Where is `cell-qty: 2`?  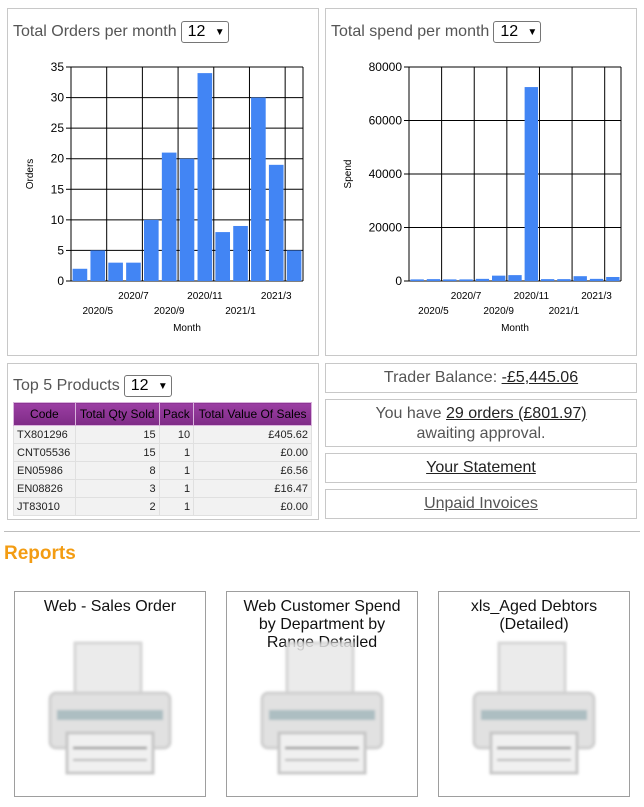 cell-qty: 2 is located at coordinates (117, 506).